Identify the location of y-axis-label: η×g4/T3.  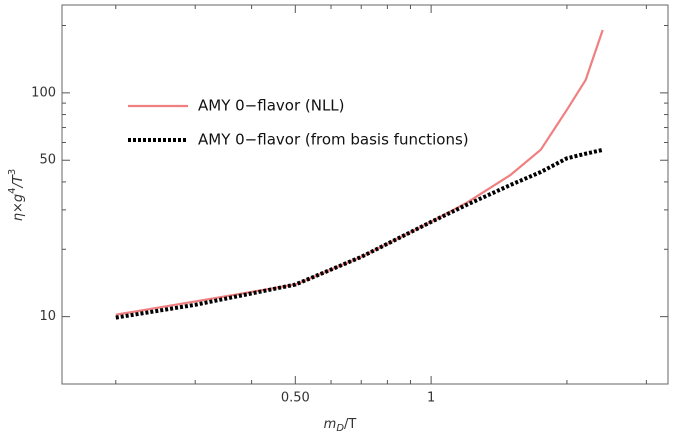
(16, 195).